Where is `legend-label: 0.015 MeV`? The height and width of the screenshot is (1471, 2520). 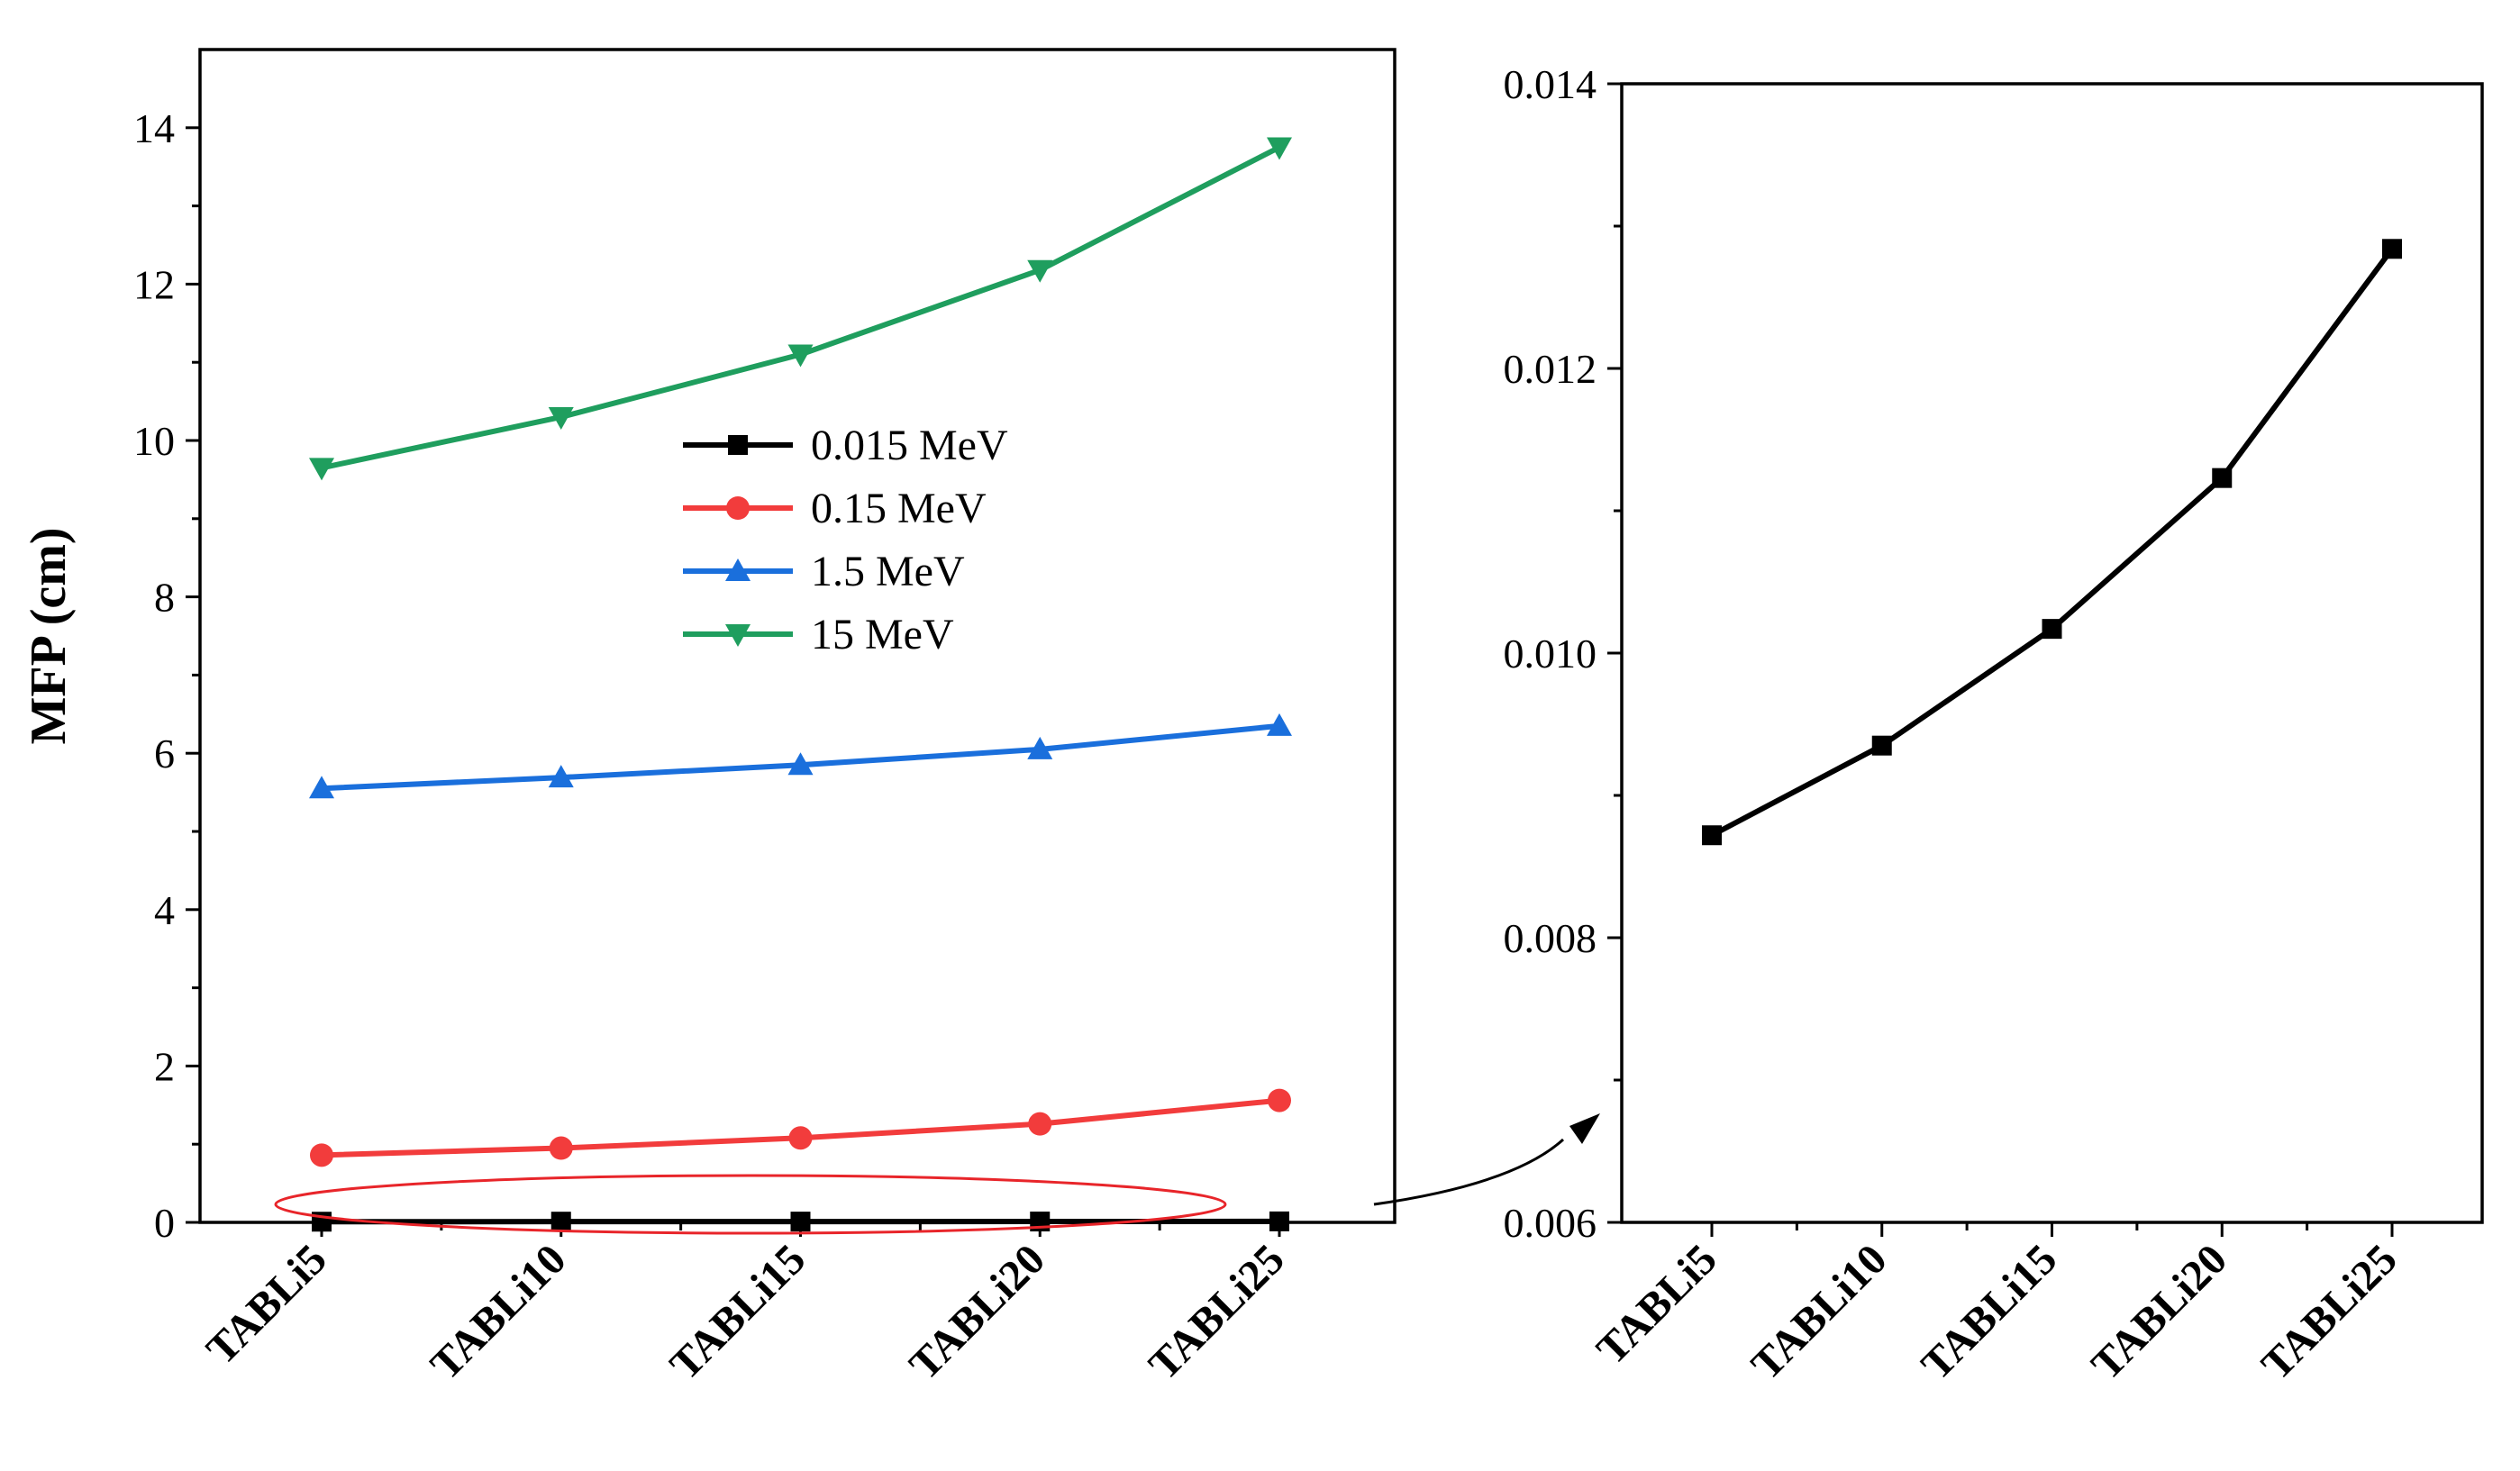 legend-label: 0.015 MeV is located at coordinates (909, 445).